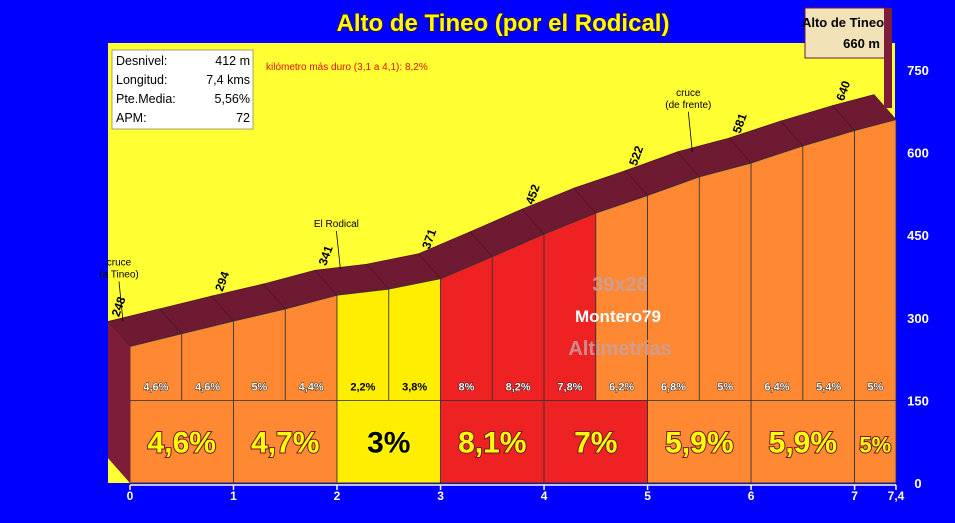 The height and width of the screenshot is (523, 955). I want to click on half-km-grade-label: 7,8%, so click(569, 387).